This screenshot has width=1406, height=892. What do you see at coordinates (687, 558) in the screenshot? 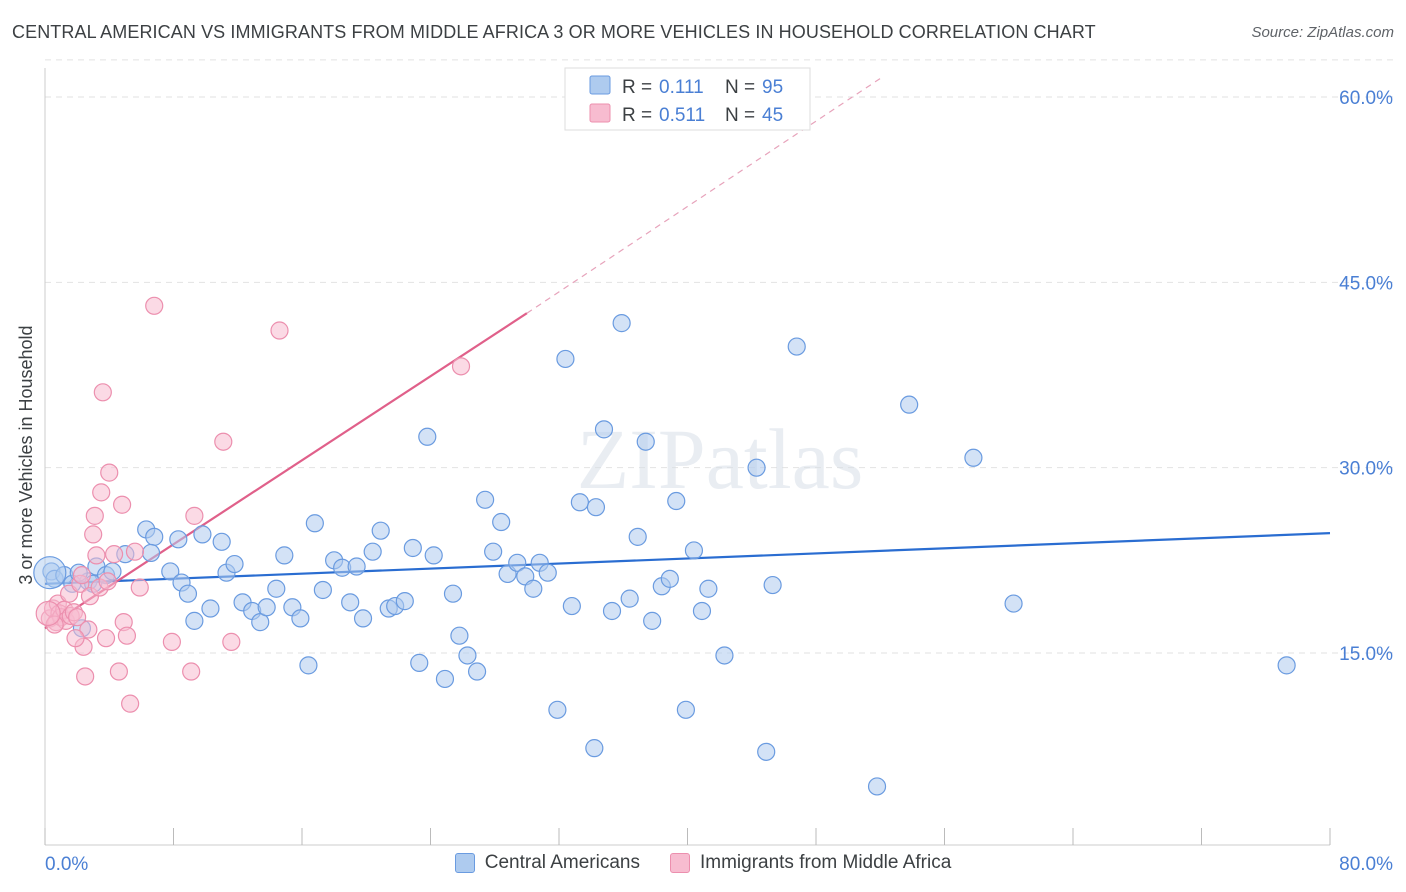
I see `trend-line-central-americans` at bounding box center [687, 558].